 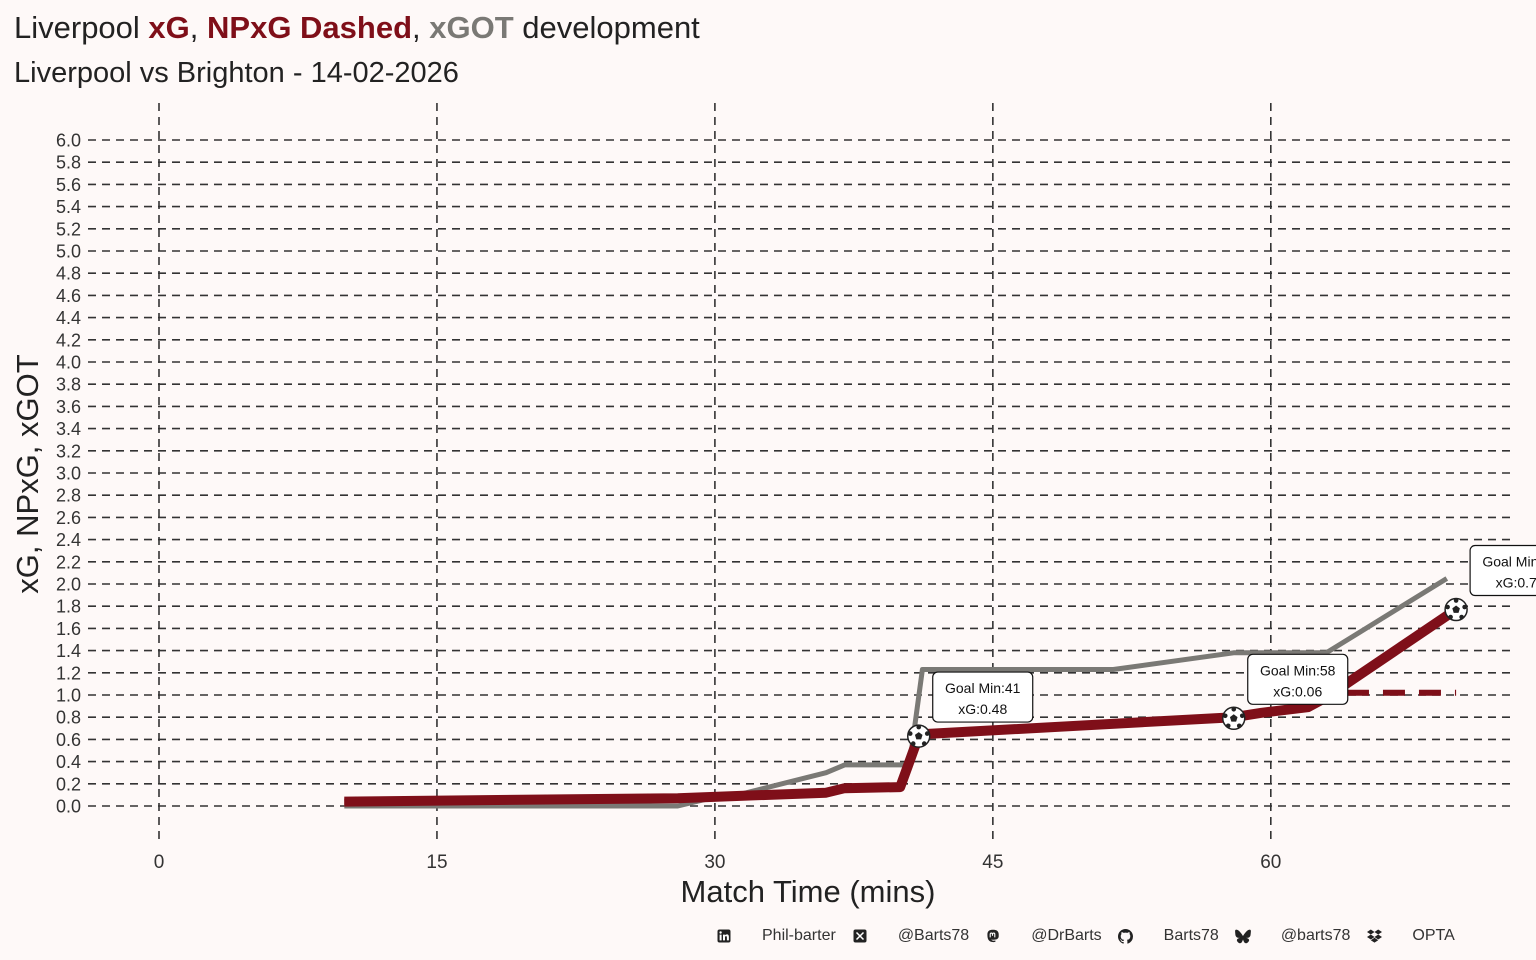 What do you see at coordinates (714, 862) in the screenshot?
I see `x-tick-label: 30` at bounding box center [714, 862].